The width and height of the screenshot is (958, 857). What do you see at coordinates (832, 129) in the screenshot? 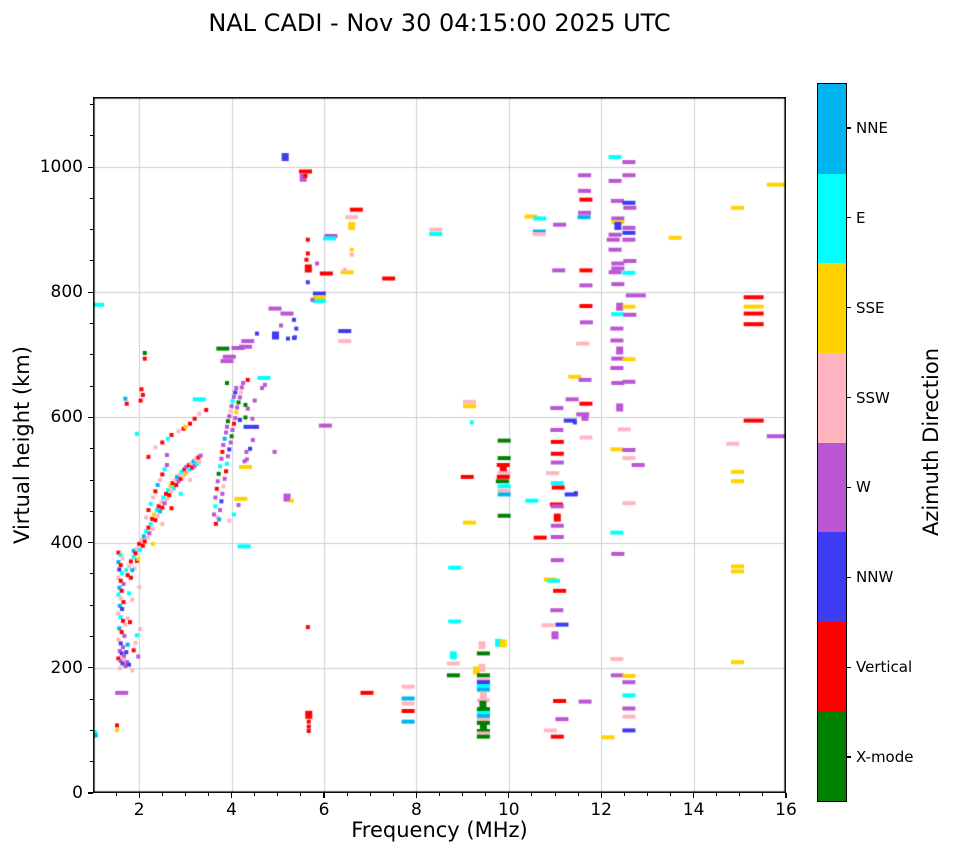
I see `colorbar-segment-NNE` at bounding box center [832, 129].